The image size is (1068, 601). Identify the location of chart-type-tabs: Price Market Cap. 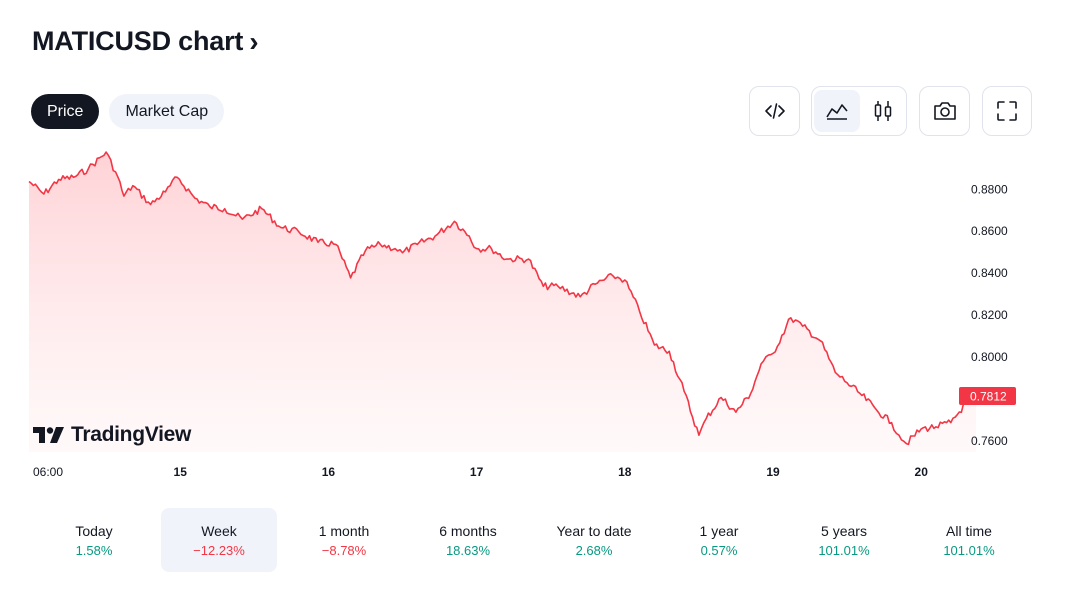
(128, 111).